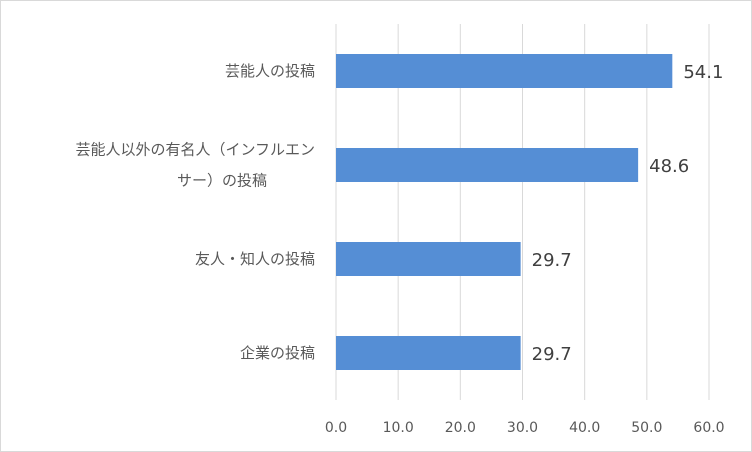 This screenshot has height=452, width=752. What do you see at coordinates (195, 150) in the screenshot?
I see `category-label: 芸能人以外の有名人（インフルエン` at bounding box center [195, 150].